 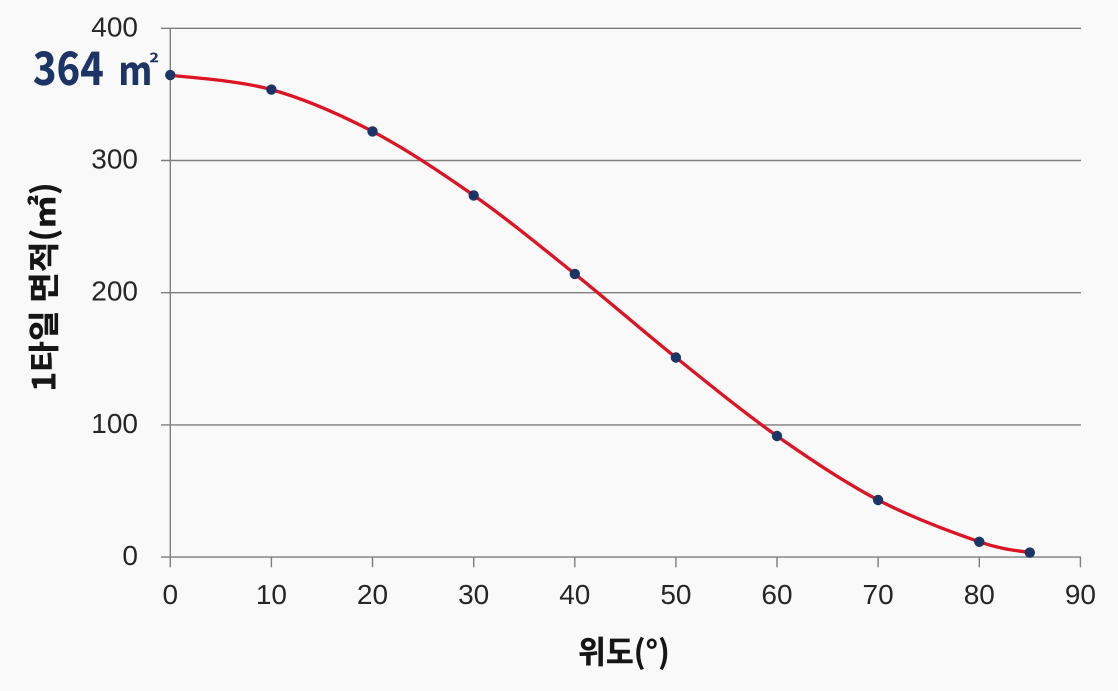 What do you see at coordinates (114, 423) in the screenshot?
I see `svg-text: 100` at bounding box center [114, 423].